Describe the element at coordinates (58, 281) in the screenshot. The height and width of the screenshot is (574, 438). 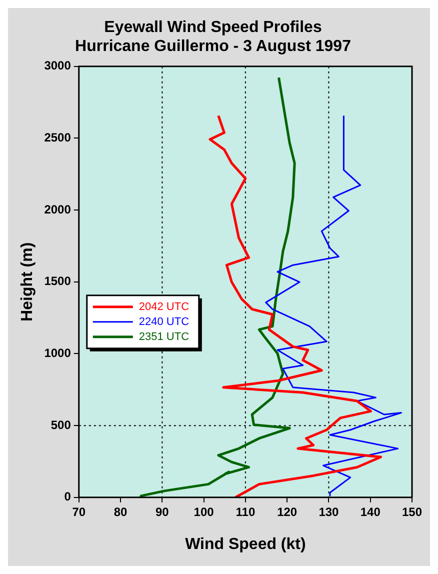
I see `y-tick-label: 1500` at that location.